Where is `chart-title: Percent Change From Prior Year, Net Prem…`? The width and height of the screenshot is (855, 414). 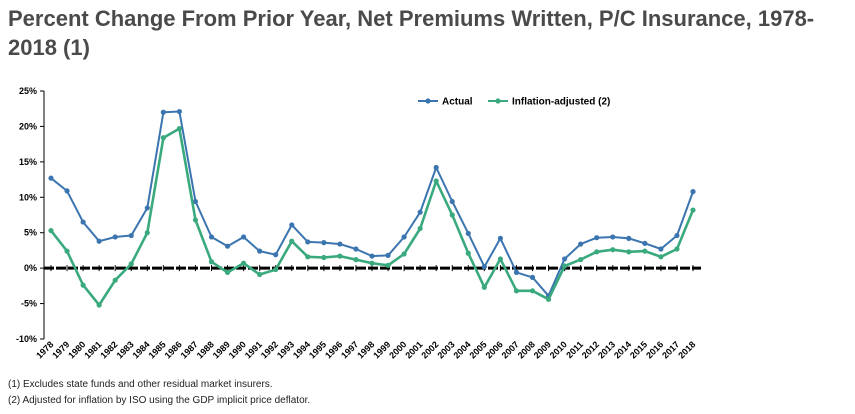
chart-title: Percent Change From Prior Year, Net Prem… is located at coordinates (411, 33).